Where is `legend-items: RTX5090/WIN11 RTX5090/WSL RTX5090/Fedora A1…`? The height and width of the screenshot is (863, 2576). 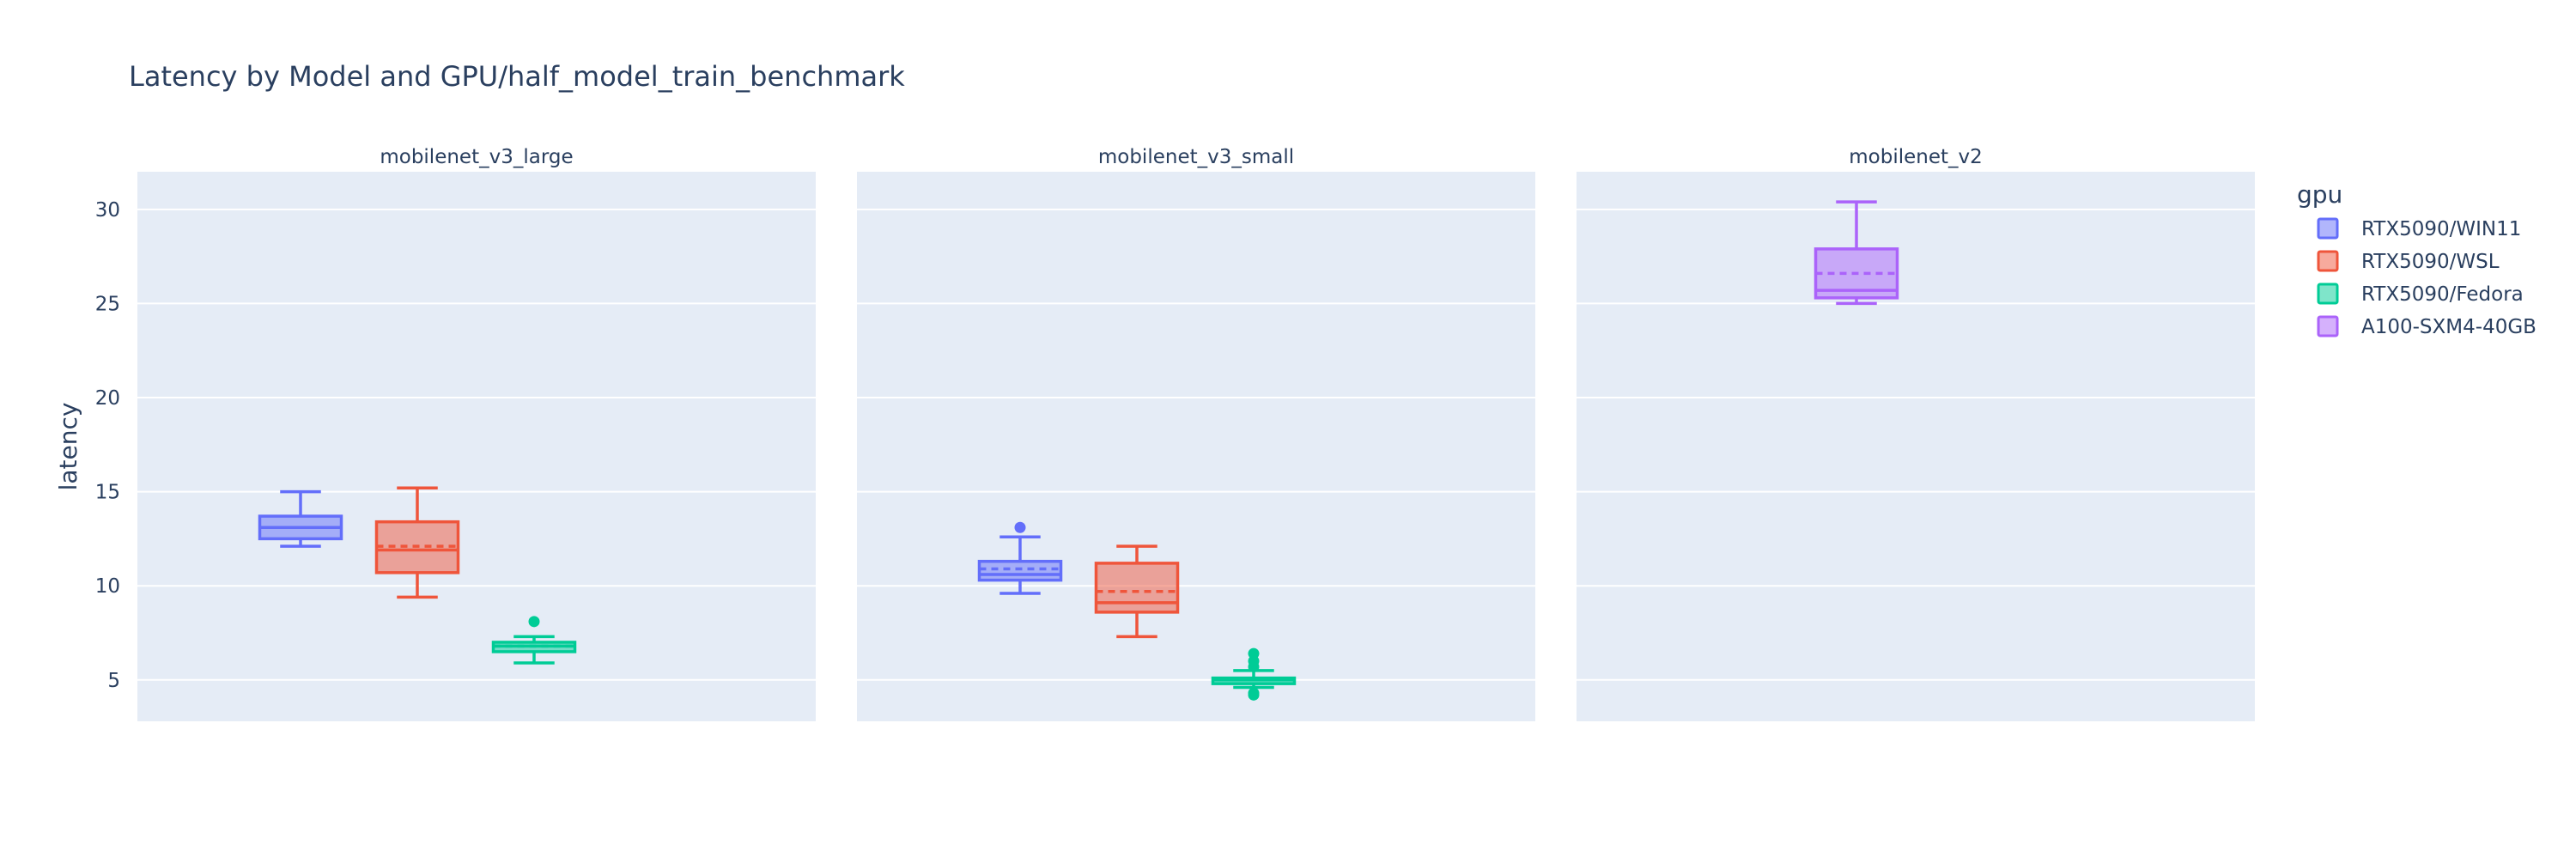 legend-items: RTX5090/WIN11 RTX5090/WSL RTX5090/Fedora A1… is located at coordinates (2427, 277).